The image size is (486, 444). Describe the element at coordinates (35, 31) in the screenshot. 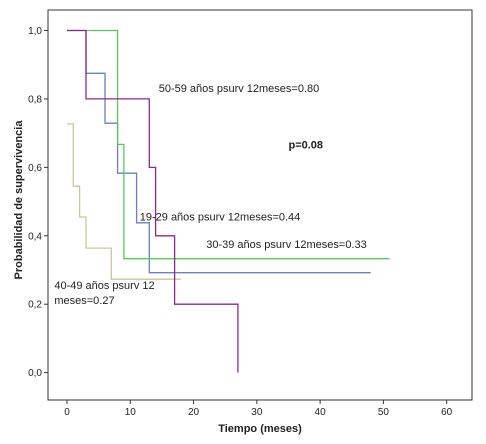

I see `y-tick-label: 1,0` at that location.